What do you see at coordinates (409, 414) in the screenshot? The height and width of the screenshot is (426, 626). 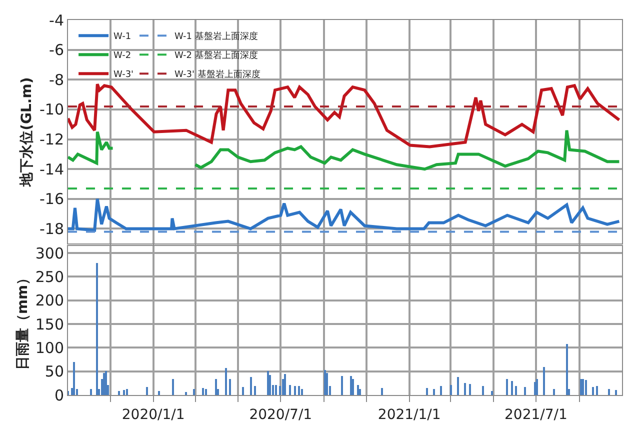 I see `x-tick-label: 2021/1/1` at bounding box center [409, 414].